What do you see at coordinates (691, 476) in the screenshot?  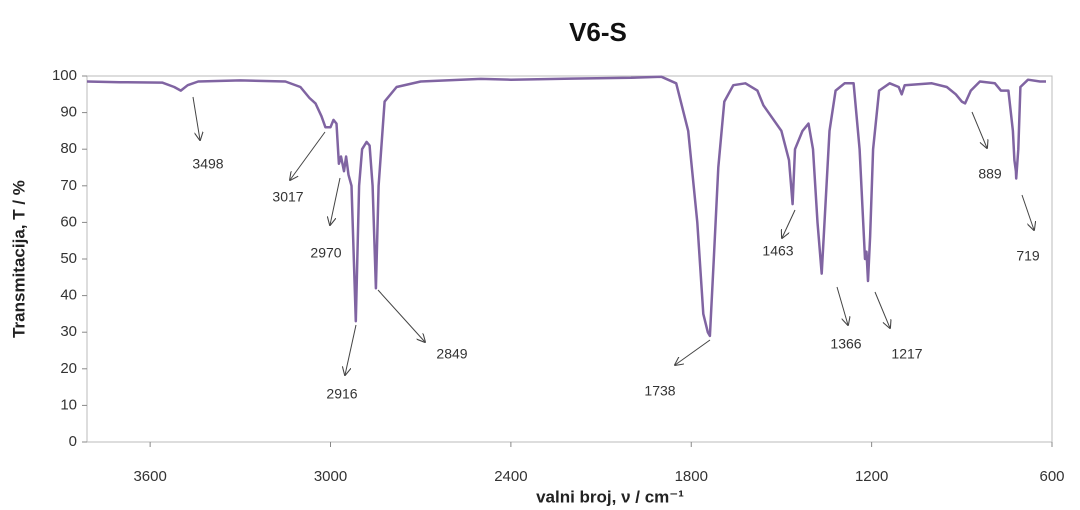 I see `x-tick-label: 1800` at bounding box center [691, 476].